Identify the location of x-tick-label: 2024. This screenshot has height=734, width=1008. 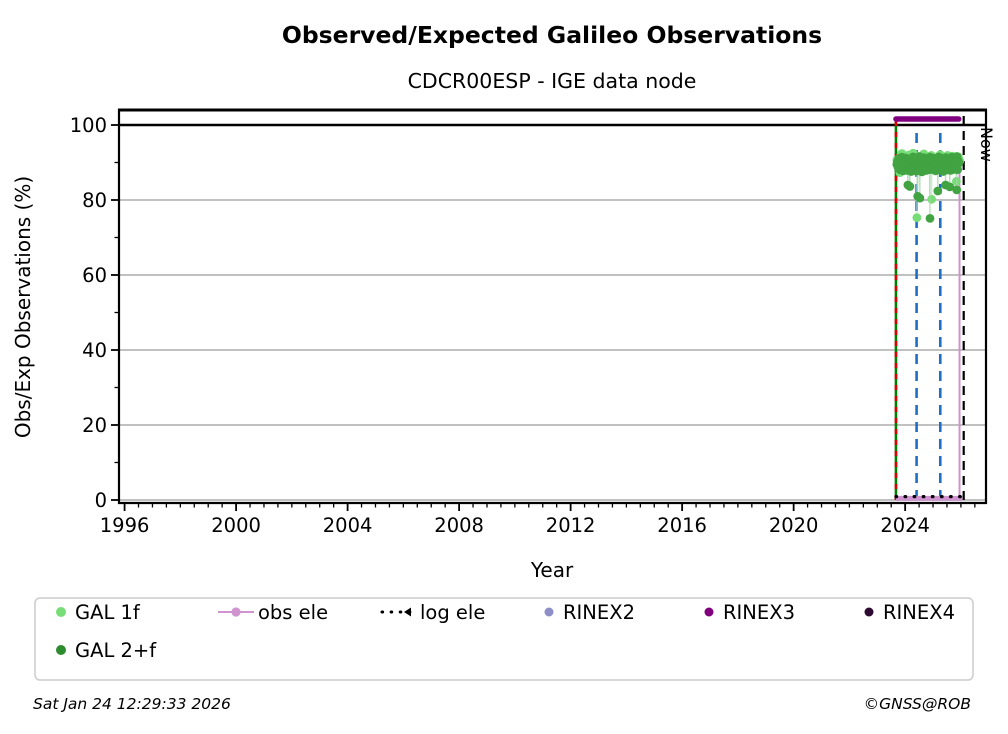
(905, 525).